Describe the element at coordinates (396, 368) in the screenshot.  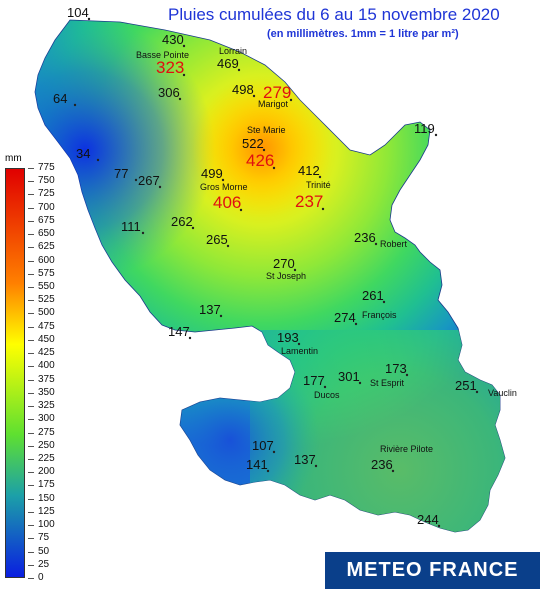
I see `rainfall-value: 173` at that location.